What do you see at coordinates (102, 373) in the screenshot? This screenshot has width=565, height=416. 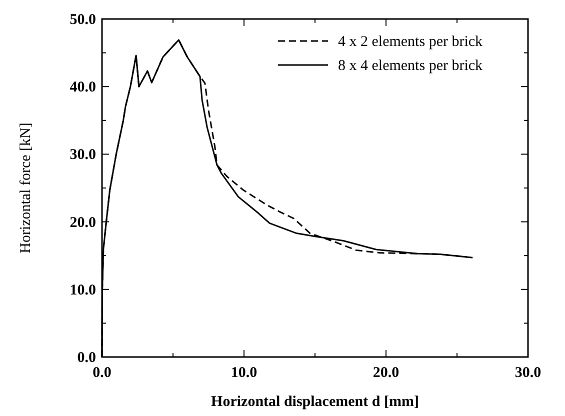 I see `x-tick-label: 0.0` at bounding box center [102, 373].